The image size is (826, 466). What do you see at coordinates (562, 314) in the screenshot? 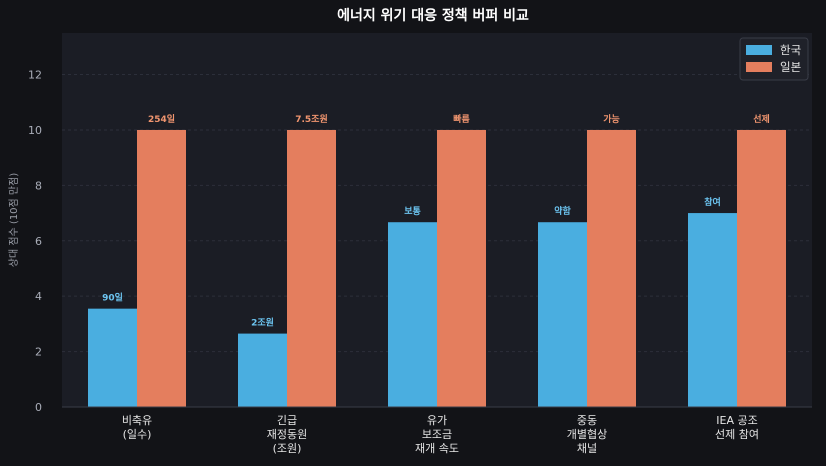
I see `bar-한국-3` at bounding box center [562, 314].